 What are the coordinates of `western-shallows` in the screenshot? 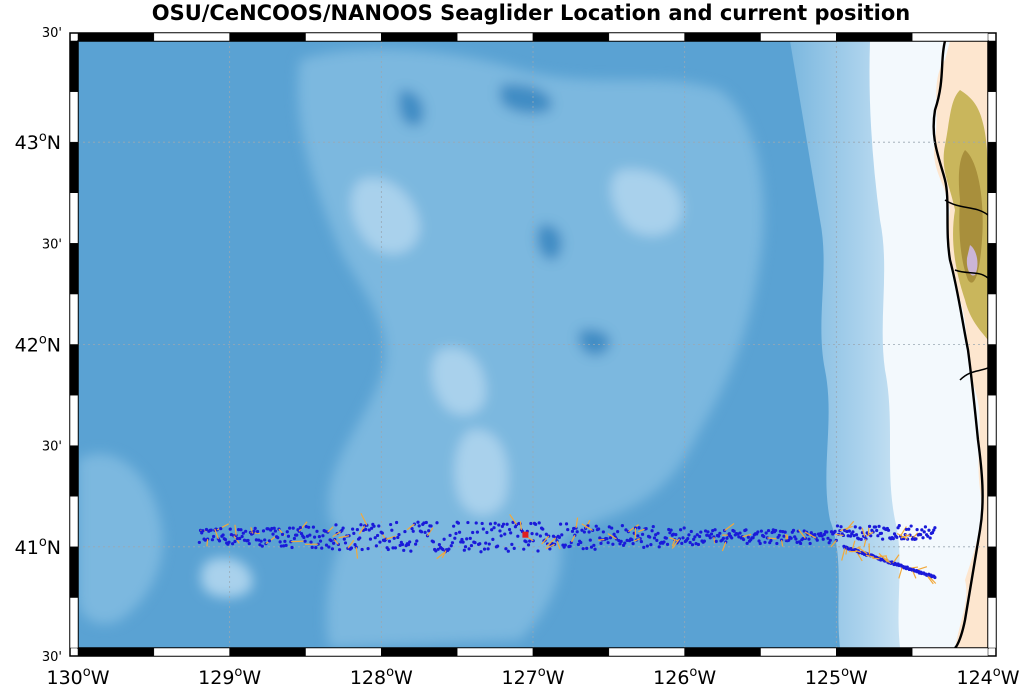 It's located at (120, 538).